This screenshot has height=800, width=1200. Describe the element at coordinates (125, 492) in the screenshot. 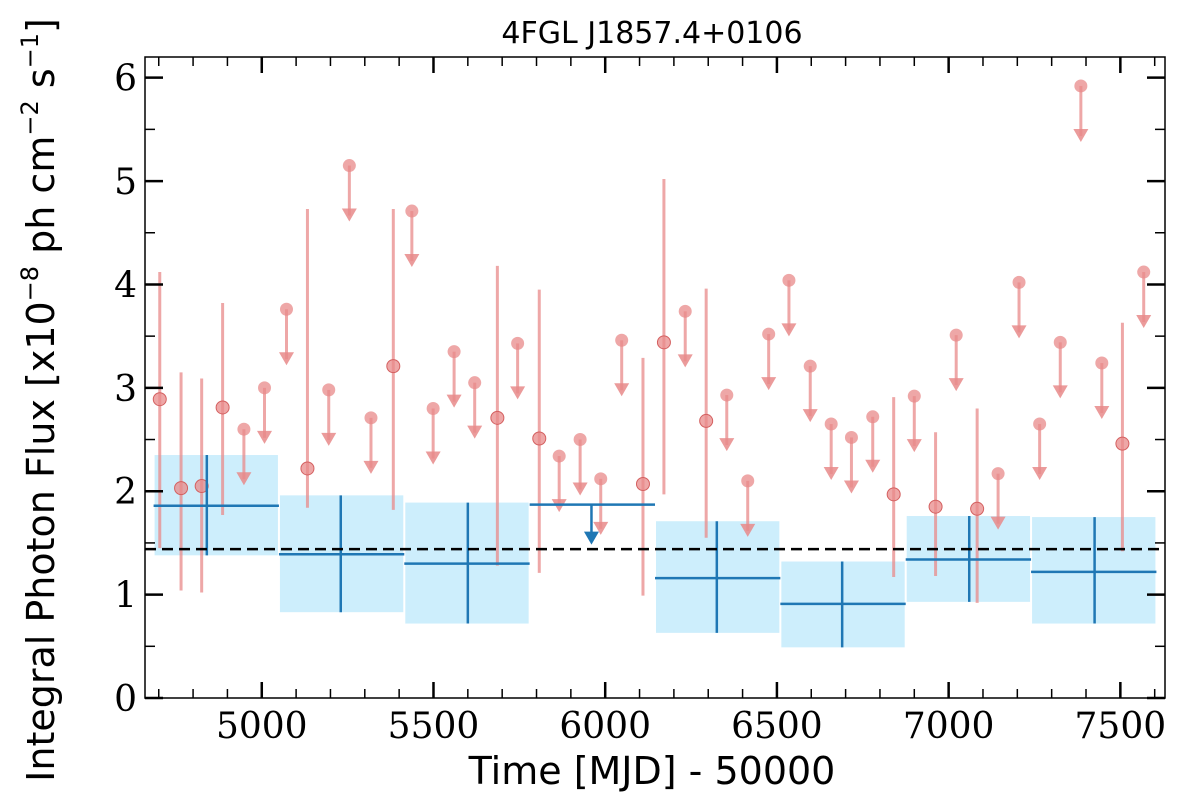

I see `y-tick-label: 2` at that location.